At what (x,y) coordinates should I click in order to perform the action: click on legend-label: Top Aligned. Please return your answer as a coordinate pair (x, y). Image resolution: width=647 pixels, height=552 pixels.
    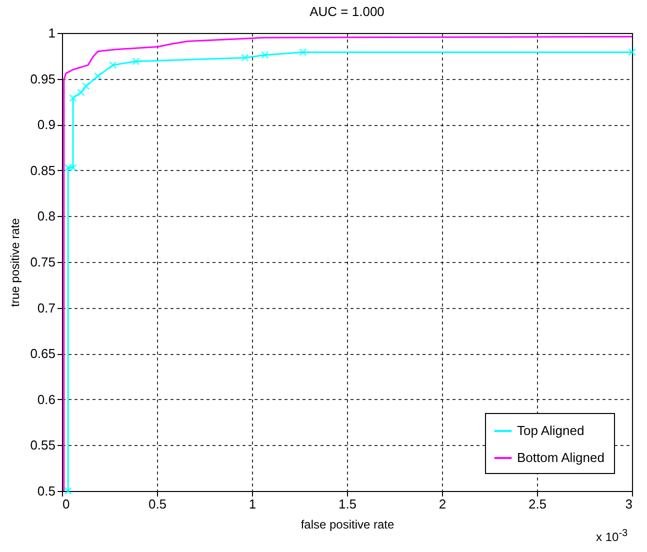
    Looking at the image, I should click on (550, 430).